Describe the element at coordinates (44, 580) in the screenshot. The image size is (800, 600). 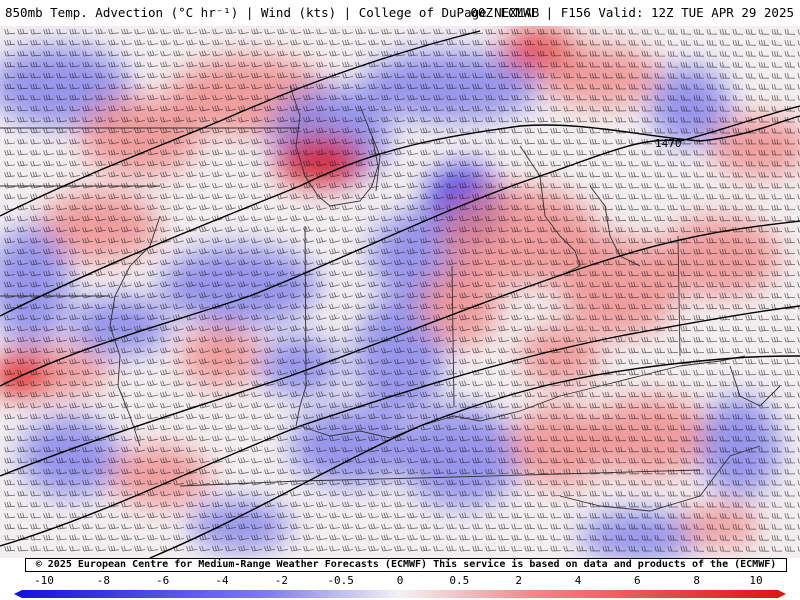
I see `color-scale-tick: -10` at that location.